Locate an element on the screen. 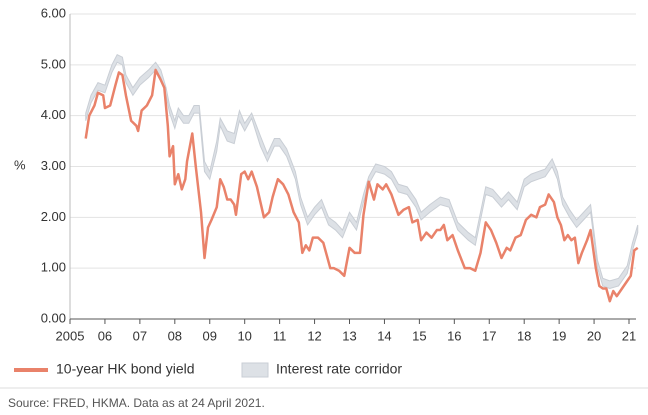 The width and height of the screenshot is (648, 415). y-tick-label: 3.00 is located at coordinates (53, 165).